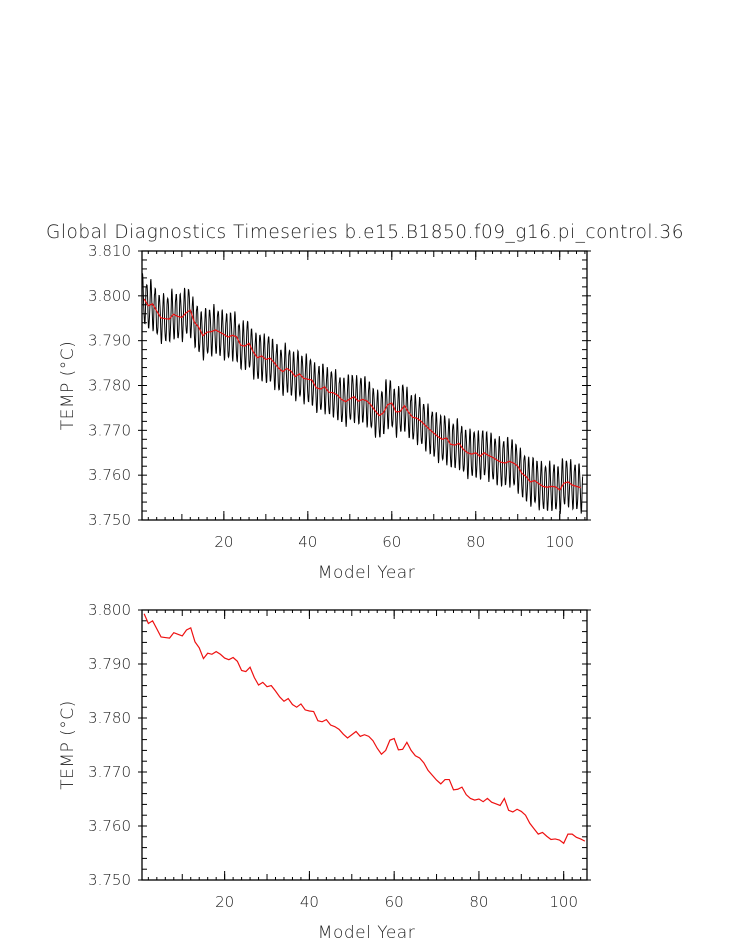  I want to click on y-tick-label: 3.810, so click(109, 251).